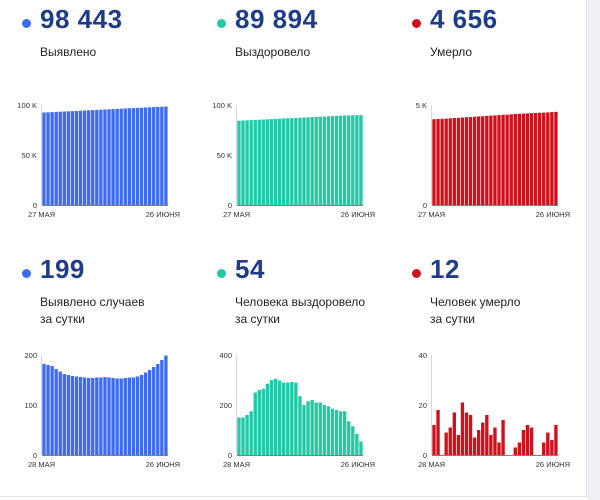  I want to click on stat-label: Умерло, so click(451, 52).